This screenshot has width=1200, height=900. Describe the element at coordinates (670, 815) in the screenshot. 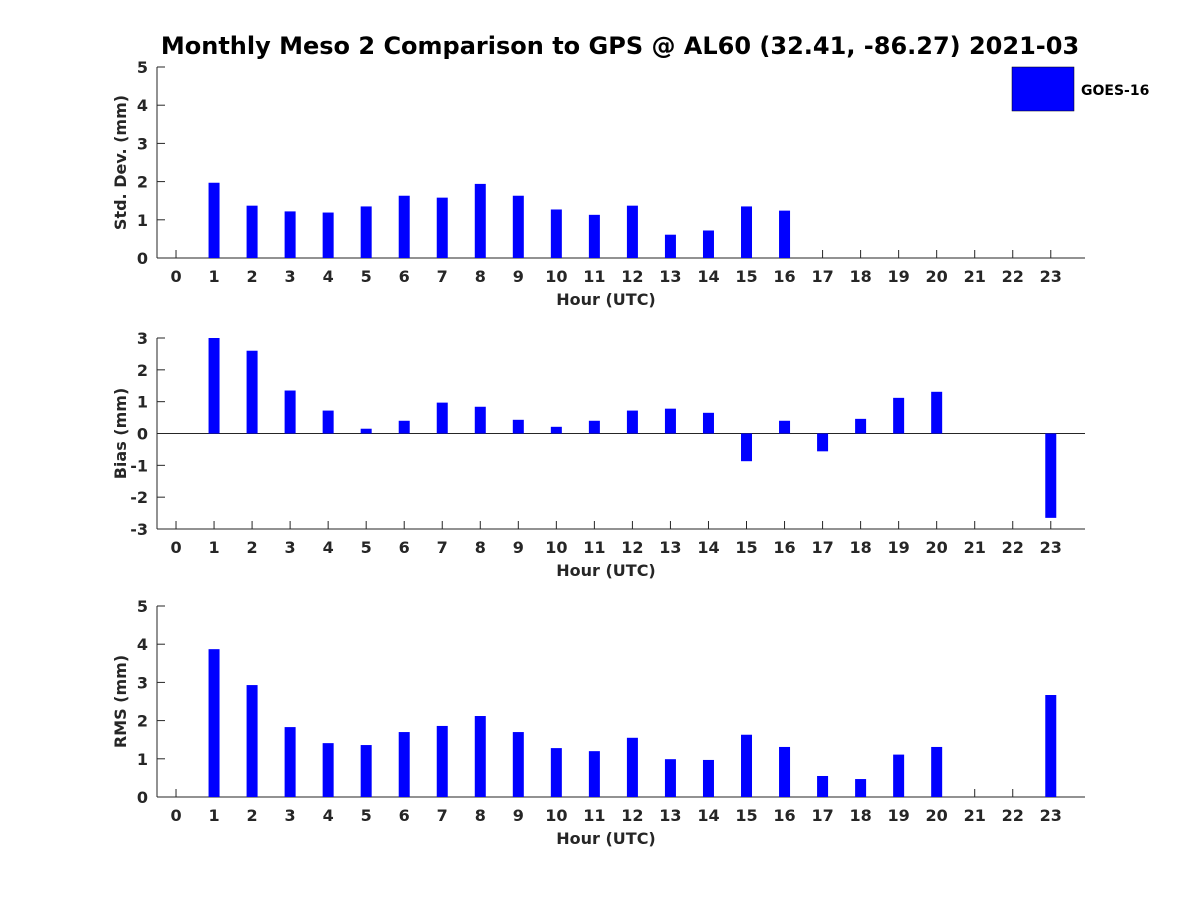

I see `rms-x-tick-label-13: 13` at that location.